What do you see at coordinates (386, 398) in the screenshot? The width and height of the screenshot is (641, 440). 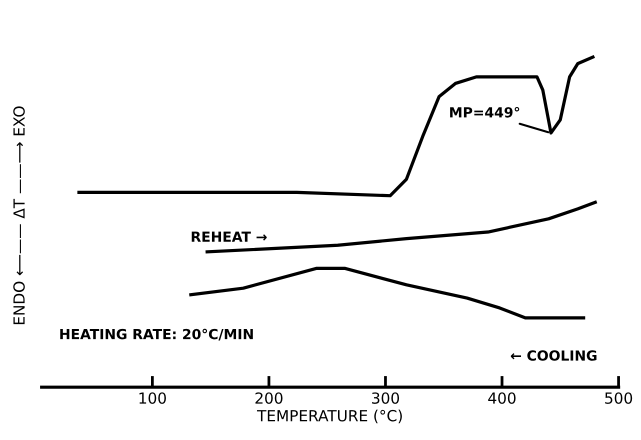 I see `x-tick-label: 300` at bounding box center [386, 398].